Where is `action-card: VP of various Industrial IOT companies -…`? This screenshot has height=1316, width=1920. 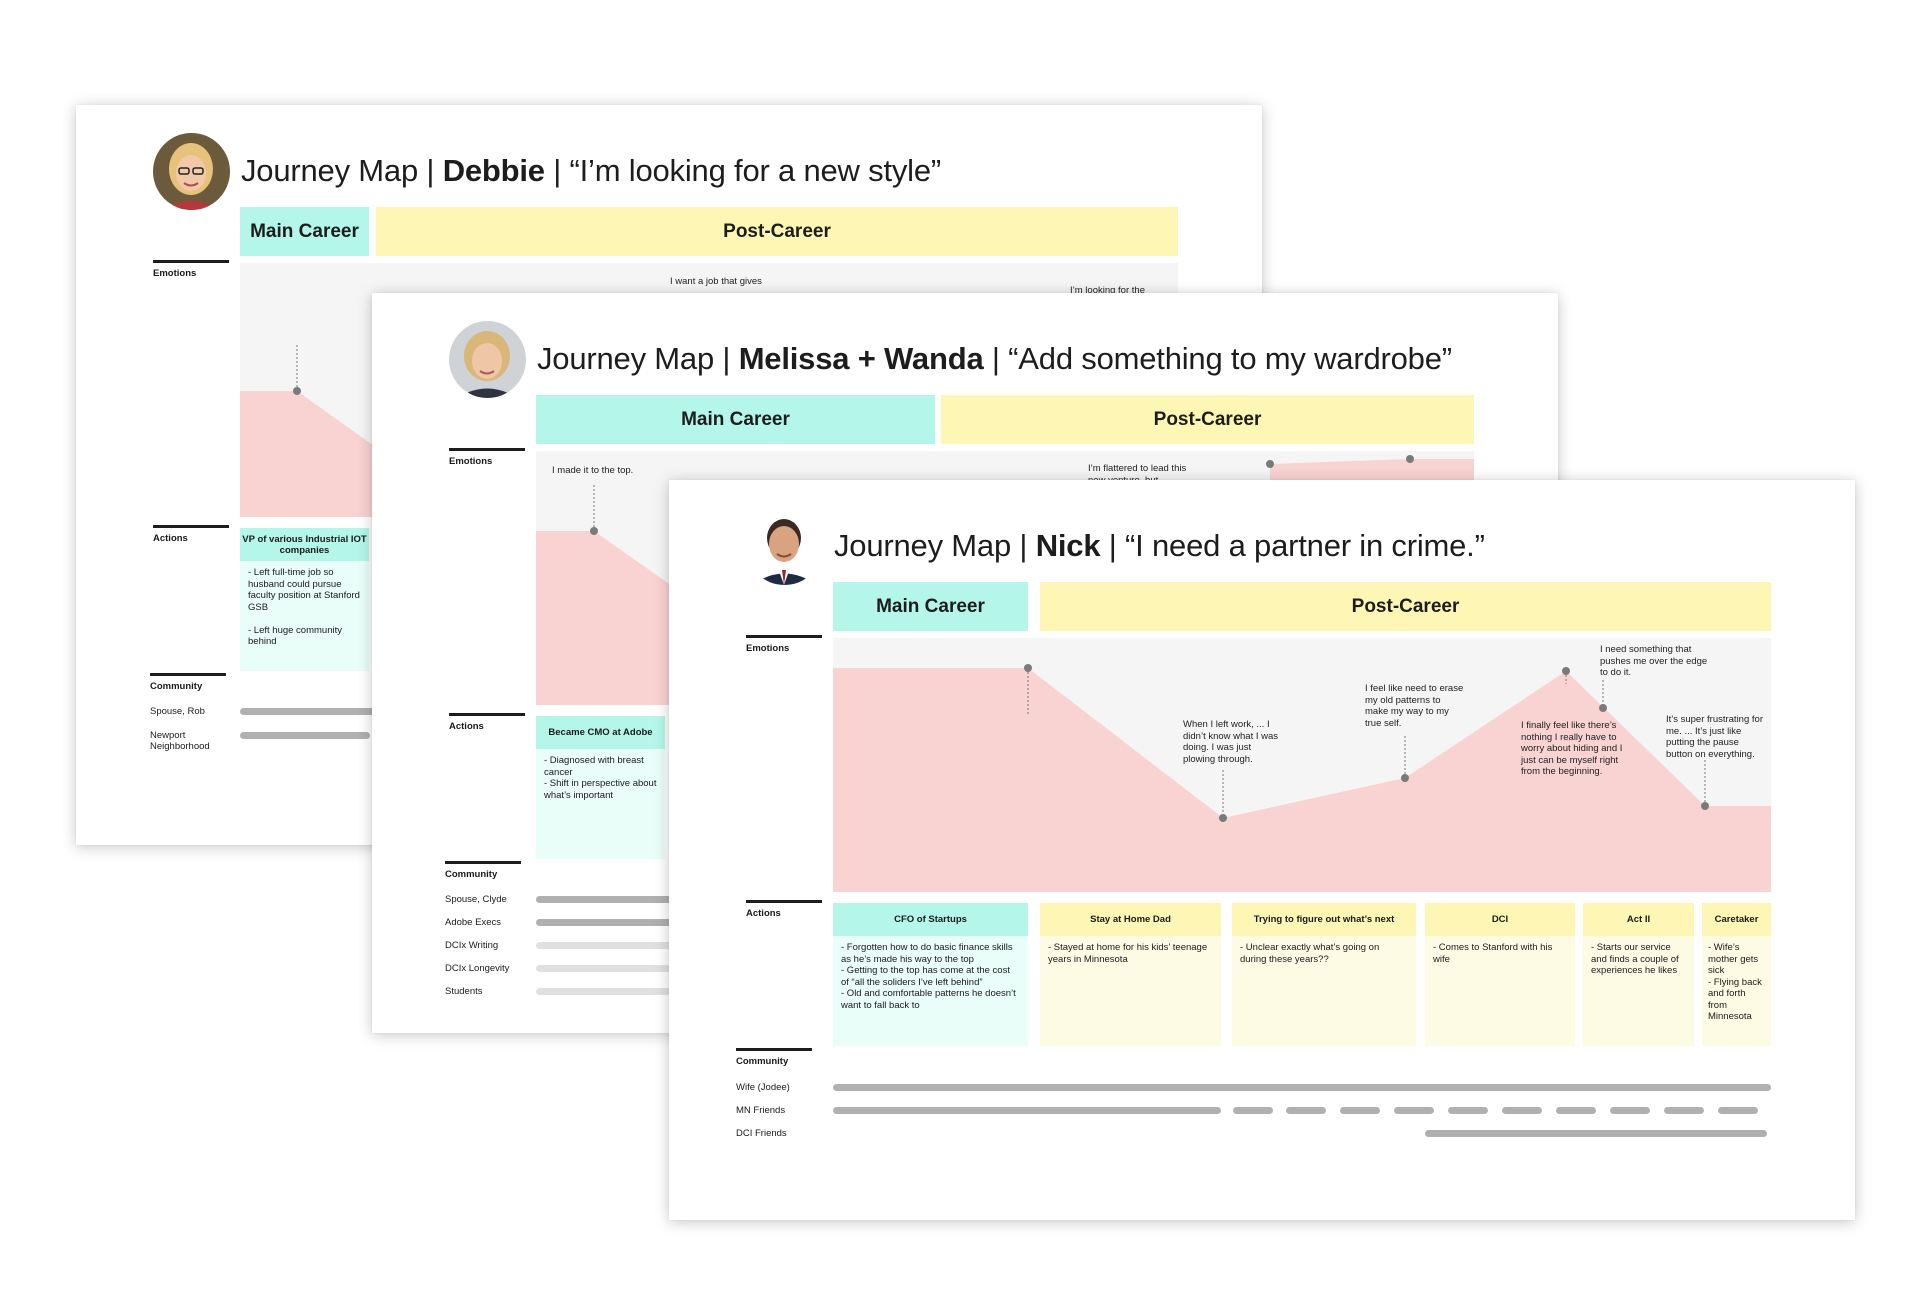 action-card: VP of various Industrial IOT companies -… is located at coordinates (304, 599).